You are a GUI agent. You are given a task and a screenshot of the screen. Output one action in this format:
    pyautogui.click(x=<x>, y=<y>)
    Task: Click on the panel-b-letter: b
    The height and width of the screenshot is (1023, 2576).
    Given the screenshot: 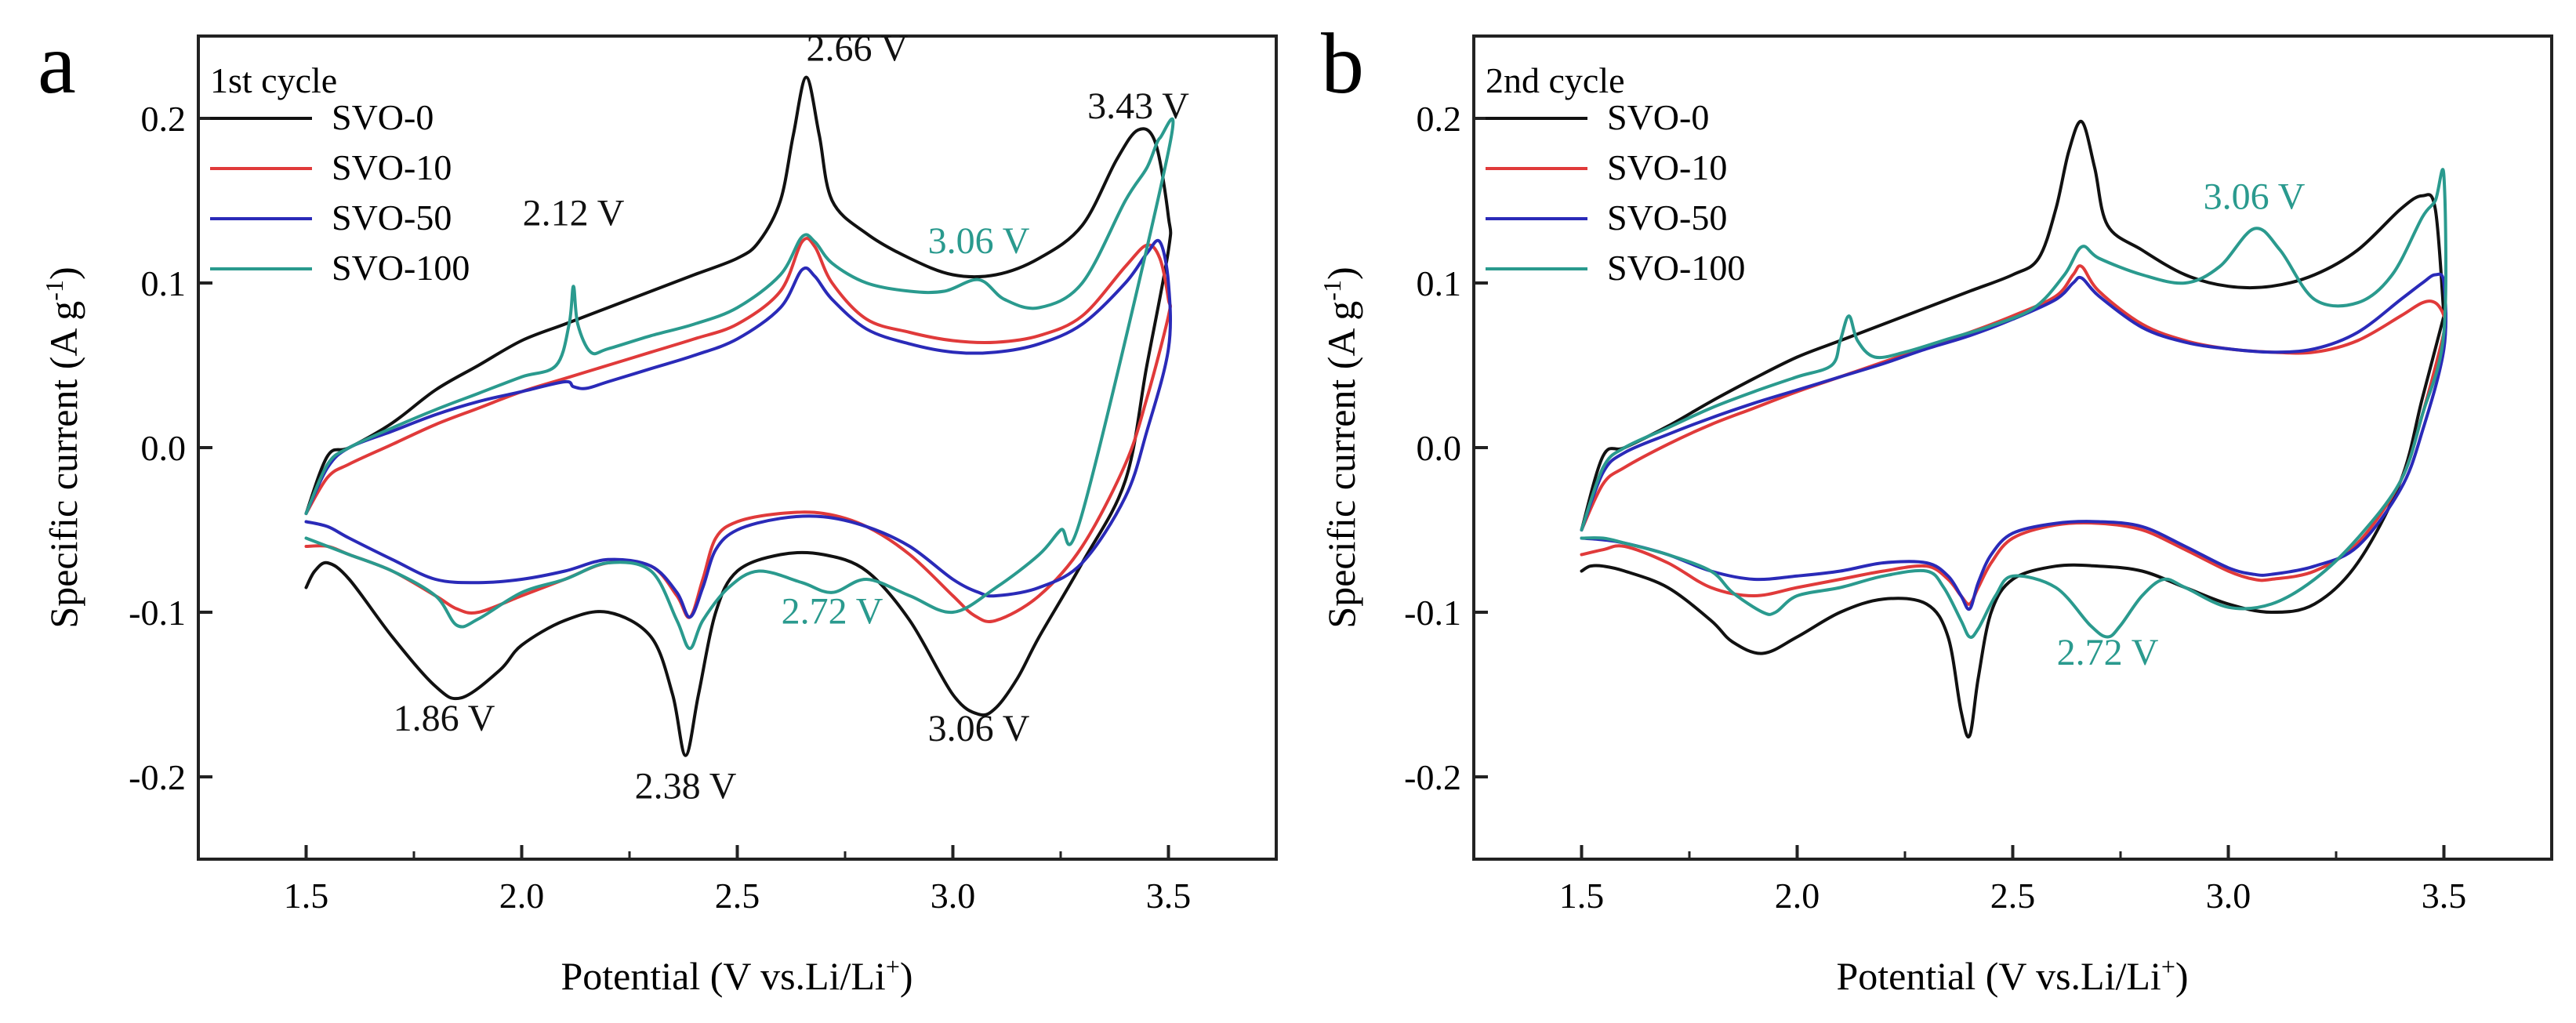 What is the action you would take?
    pyautogui.click(x=1342, y=63)
    